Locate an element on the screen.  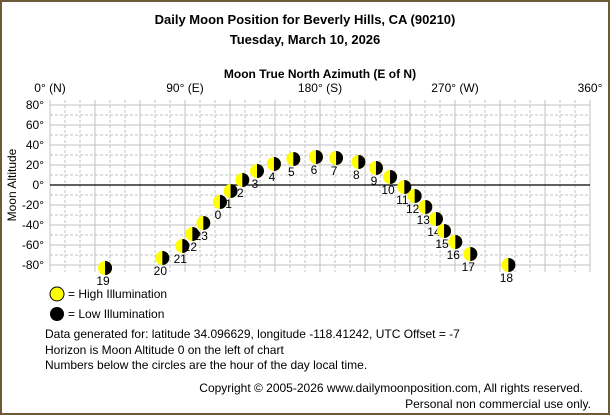
moon-point-12: 12 is located at coordinates (414, 202).